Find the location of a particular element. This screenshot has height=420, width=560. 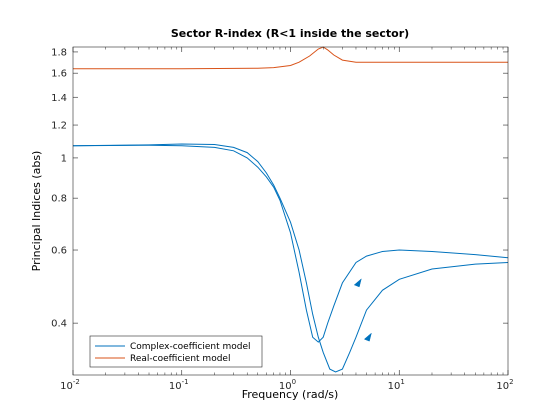

legend-label-complex: Complex-coefficient model is located at coordinates (190, 347).